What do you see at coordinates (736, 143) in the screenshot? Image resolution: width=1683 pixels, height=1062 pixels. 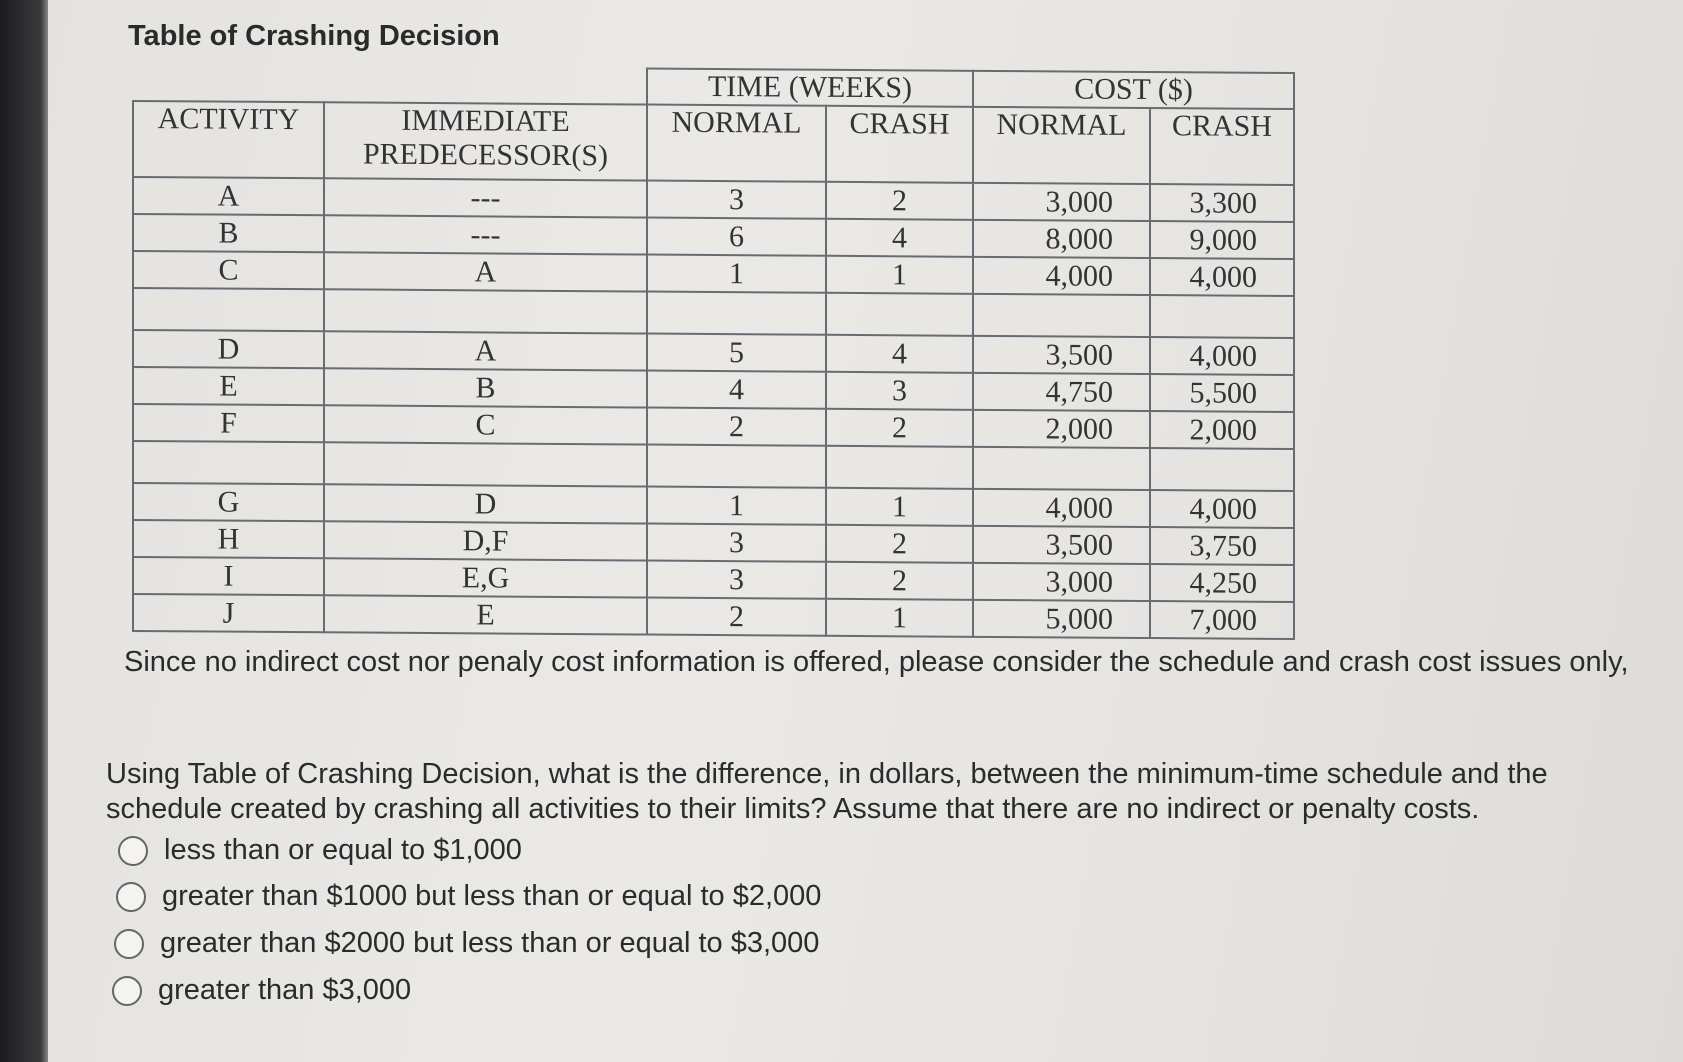 I see `header-time-normal: NORMAL` at bounding box center [736, 143].